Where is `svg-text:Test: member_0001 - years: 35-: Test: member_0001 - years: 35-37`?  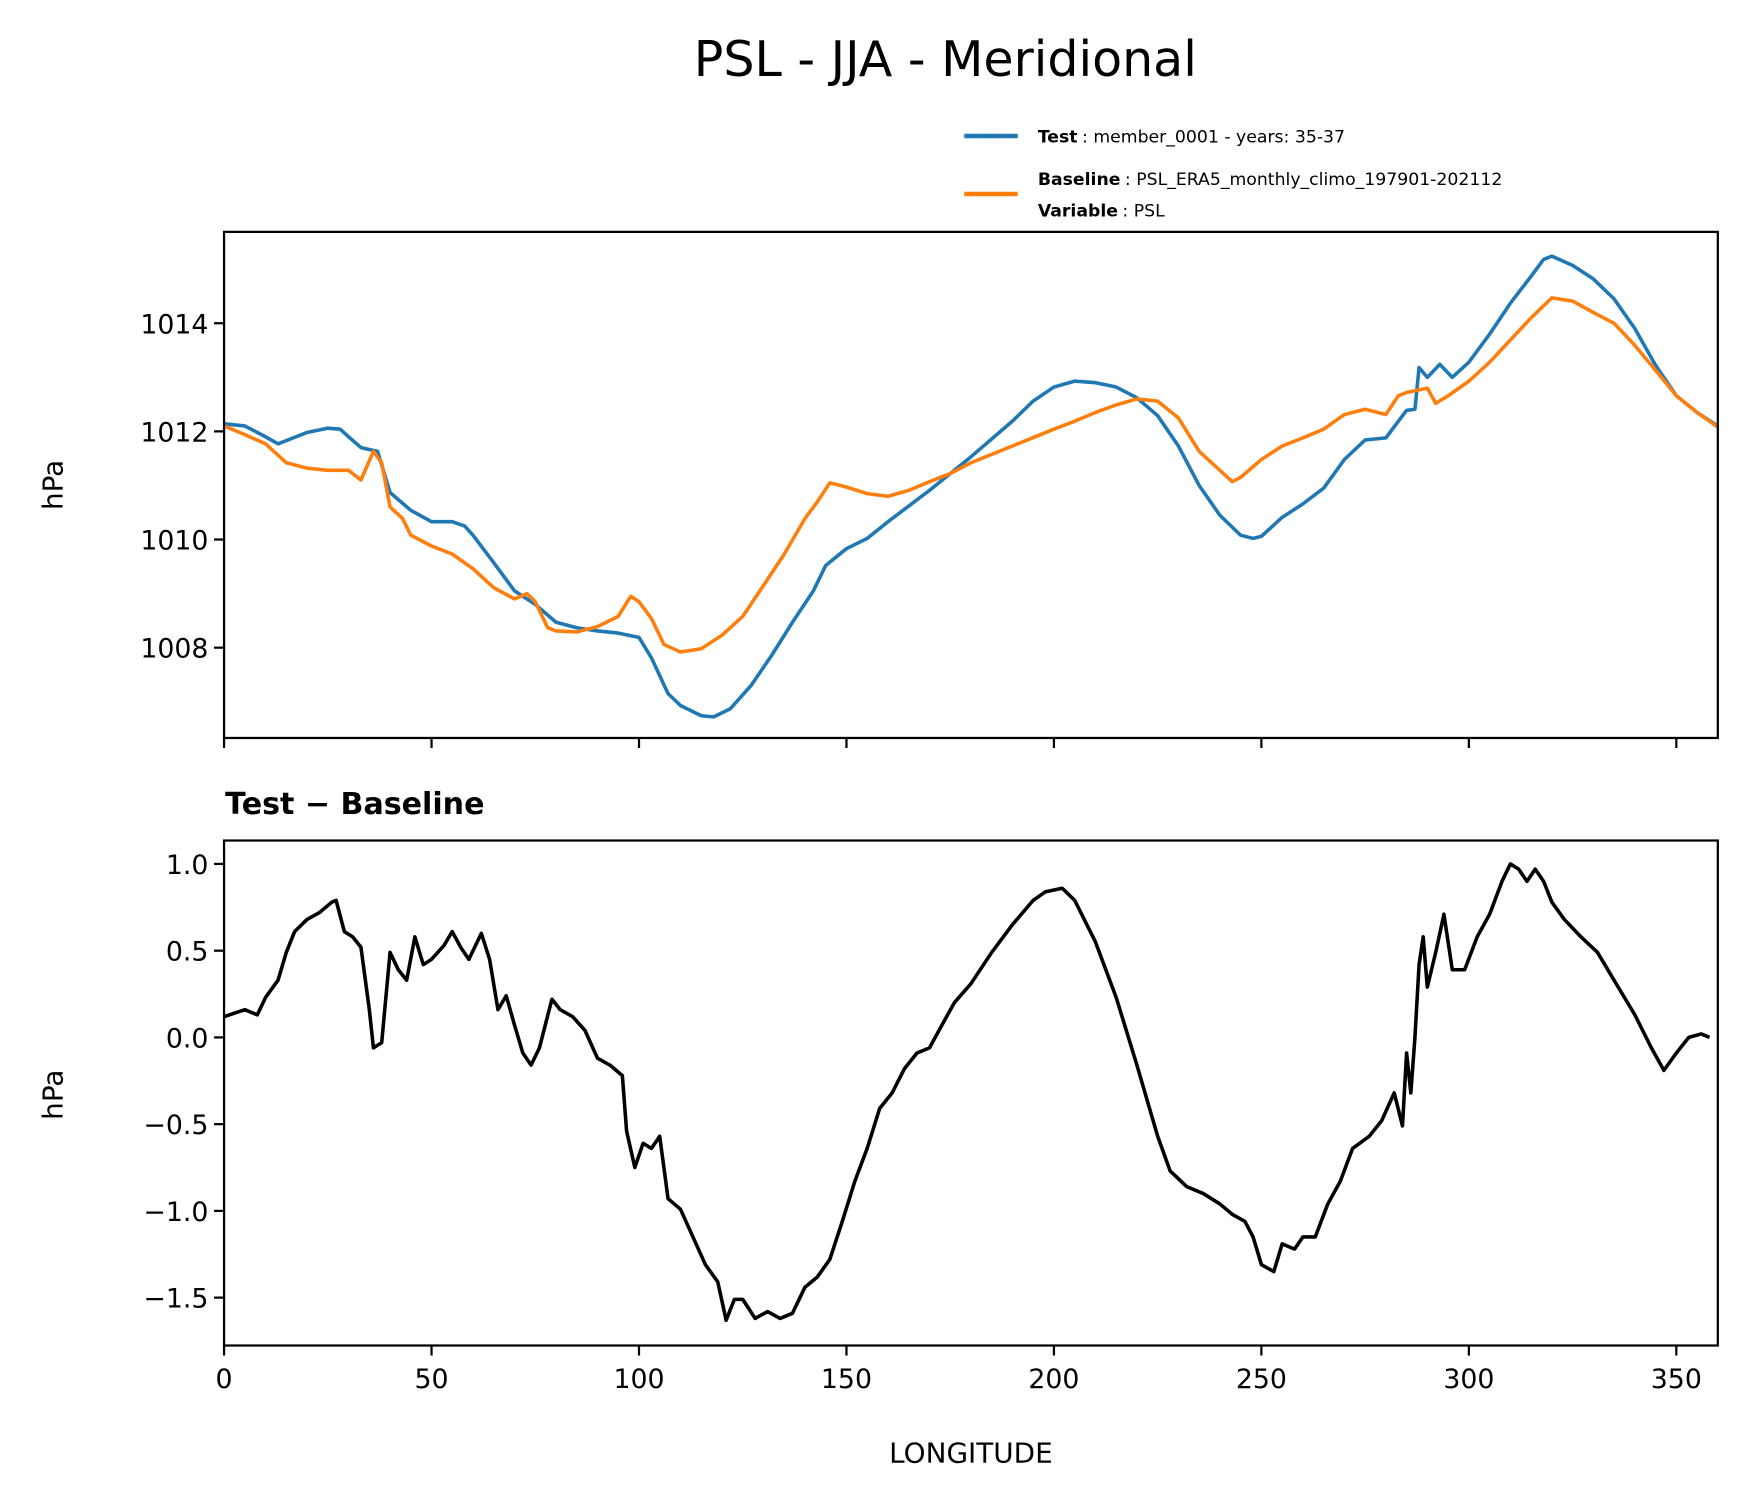 svg-text:Test: member_0001 - years: 35-: Test: member_0001 - years: 35-37 is located at coordinates (1191, 138).